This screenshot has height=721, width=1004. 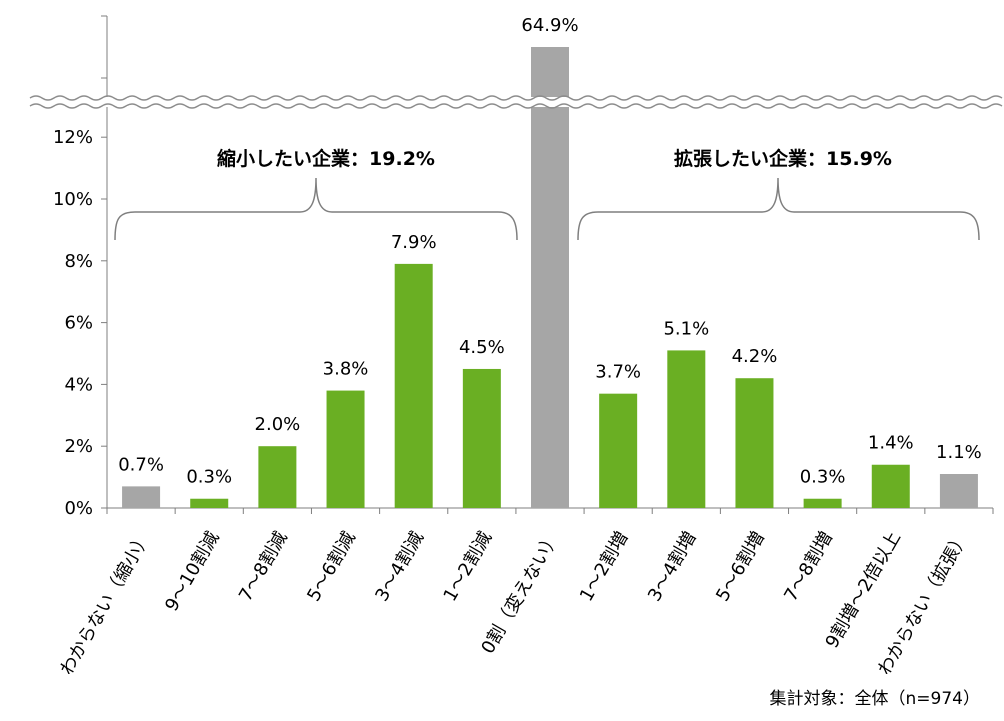 What do you see at coordinates (78, 446) in the screenshot?
I see `y-tick-label: 2%` at bounding box center [78, 446].